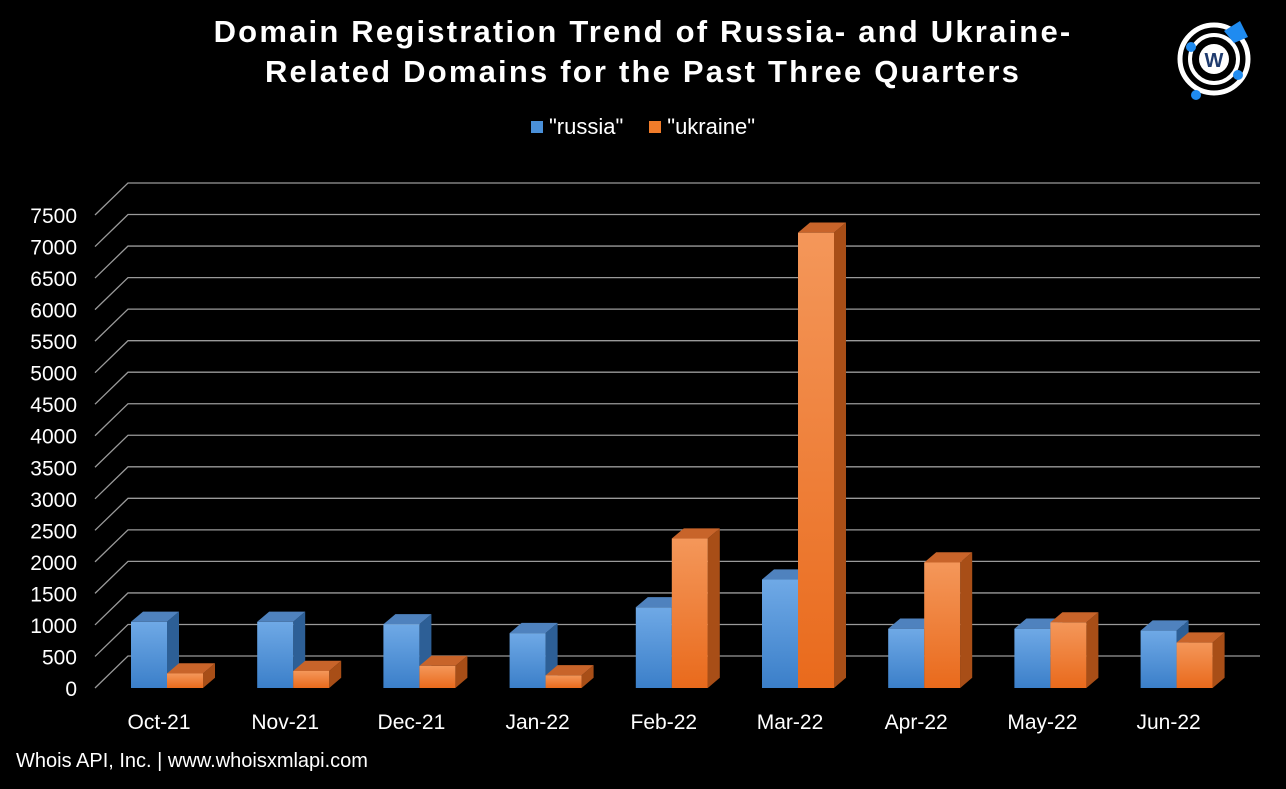 Image resolution: width=1286 pixels, height=789 pixels. What do you see at coordinates (285, 722) in the screenshot?
I see `x-tick-label-Nov-21: Nov-21` at bounding box center [285, 722].